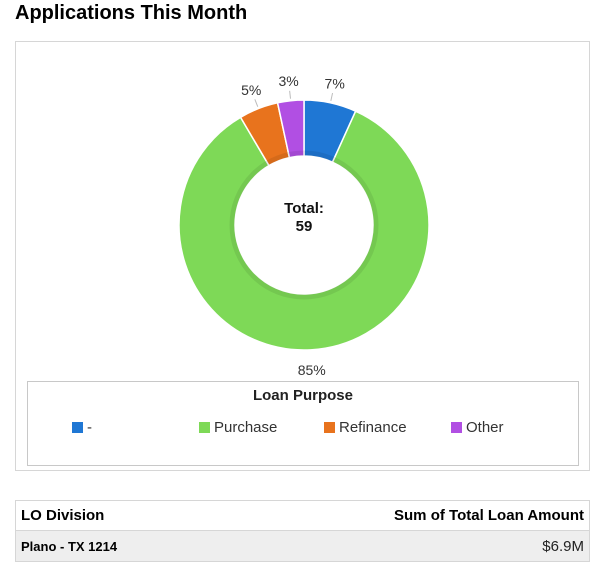 This screenshot has height=575, width=608. I want to click on legend: Loan Purpose - Purchase Refinance Other, so click(303, 423).